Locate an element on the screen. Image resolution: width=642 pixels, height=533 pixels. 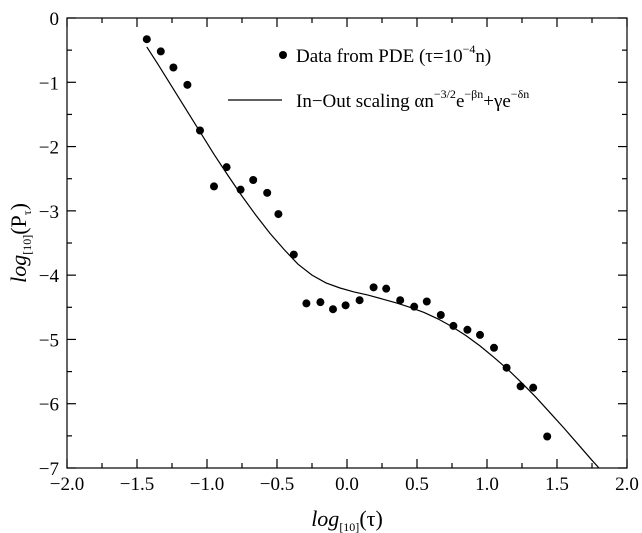
y-tick-label: −3 is located at coordinates (49, 212).